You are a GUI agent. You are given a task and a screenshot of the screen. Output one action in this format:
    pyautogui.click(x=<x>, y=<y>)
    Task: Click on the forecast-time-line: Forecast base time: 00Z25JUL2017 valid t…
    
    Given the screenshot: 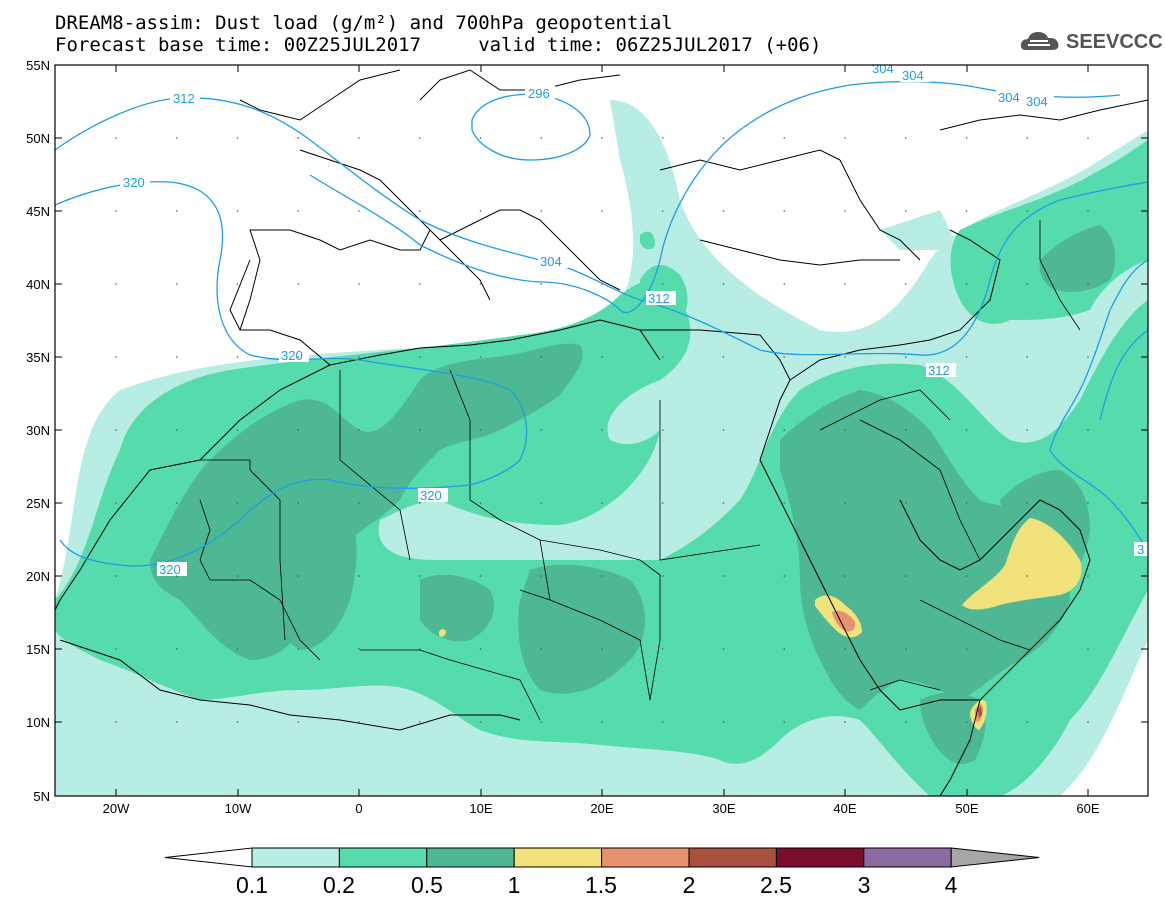 What is the action you would take?
    pyautogui.click(x=438, y=45)
    